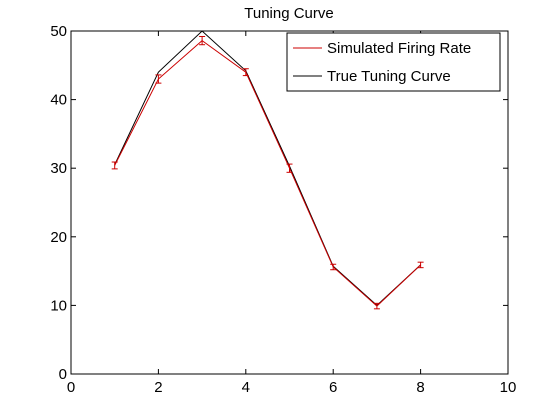  I want to click on legend-box, so click(393, 62).